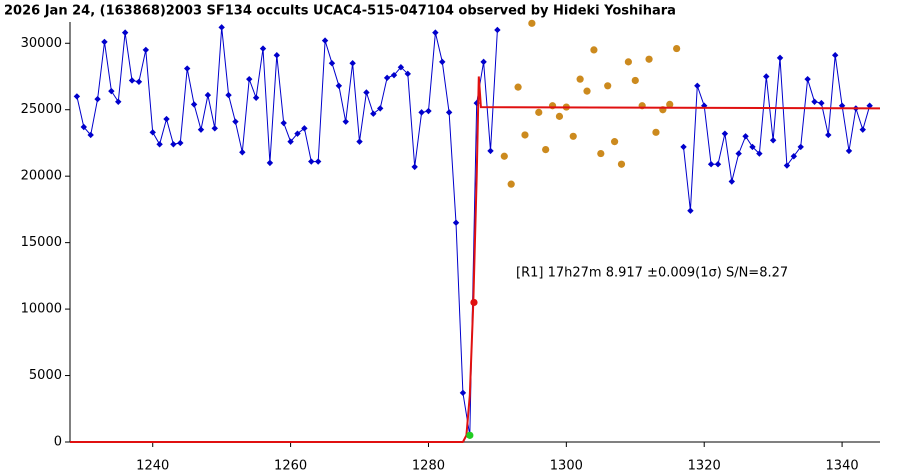 Image resolution: width=910 pixels, height=472 pixels. What do you see at coordinates (41, 176) in the screenshot?
I see `y-tick-label: 20000` at bounding box center [41, 176].